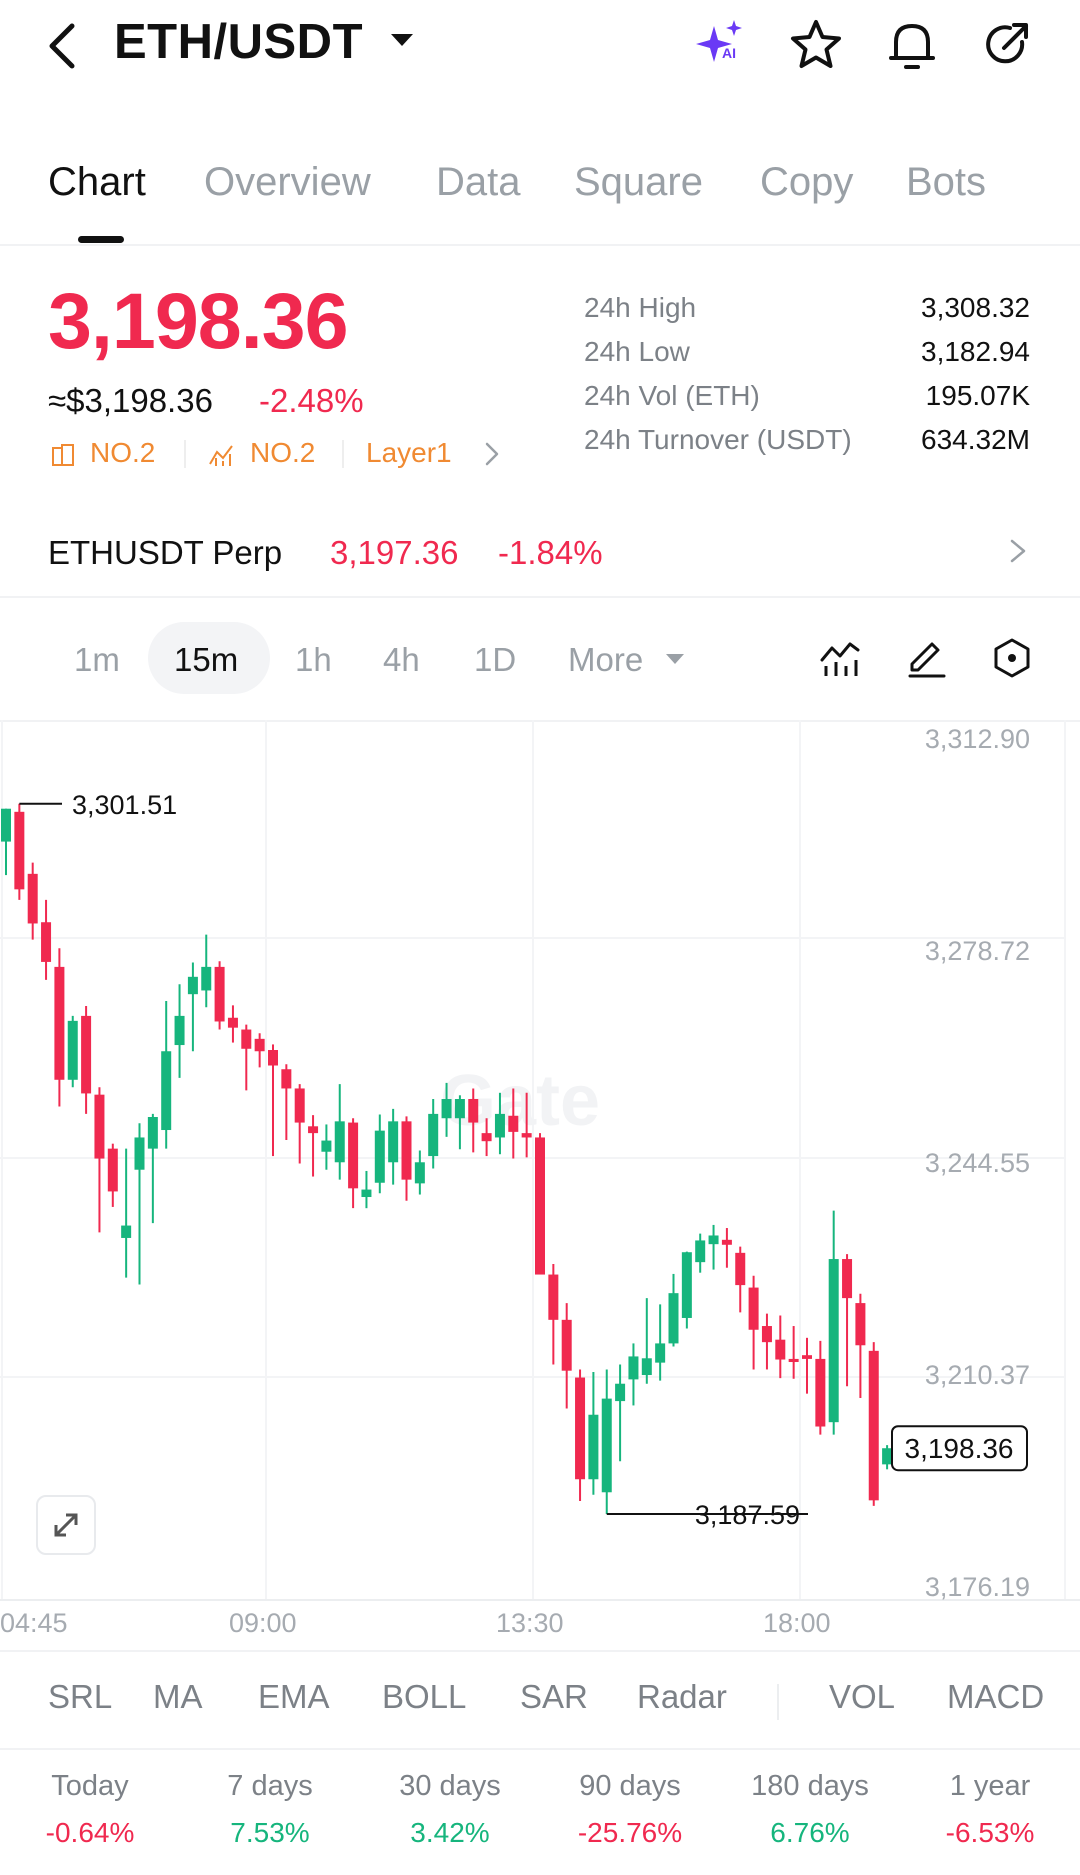  Describe the element at coordinates (977, 1587) in the screenshot. I see `y-tick-label: 3,176.19` at that location.